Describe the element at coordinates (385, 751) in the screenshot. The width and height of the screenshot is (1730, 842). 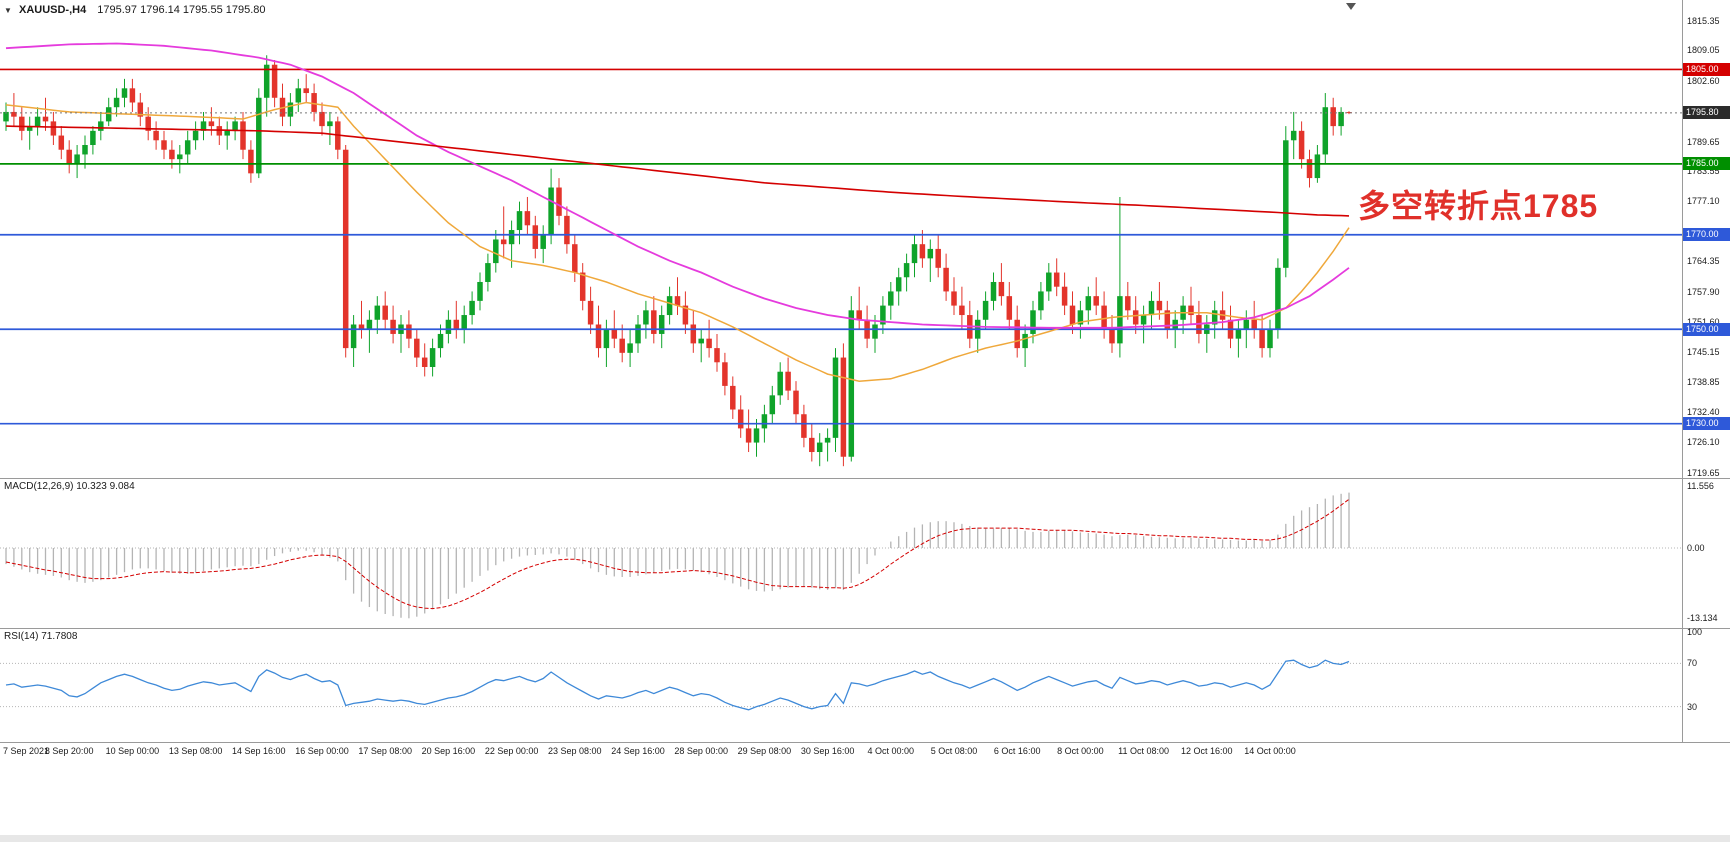
I see `time-label: 17 Sep 08:00` at that location.